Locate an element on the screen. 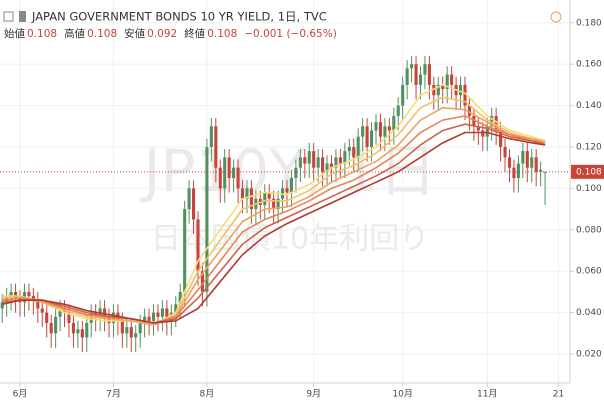 The width and height of the screenshot is (604, 409). x-tick-label: 7月 is located at coordinates (113, 394).